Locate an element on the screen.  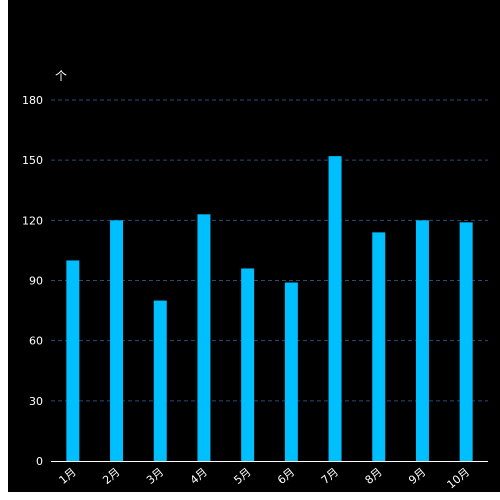
x-tick-label: 9月 is located at coordinates (417, 476).